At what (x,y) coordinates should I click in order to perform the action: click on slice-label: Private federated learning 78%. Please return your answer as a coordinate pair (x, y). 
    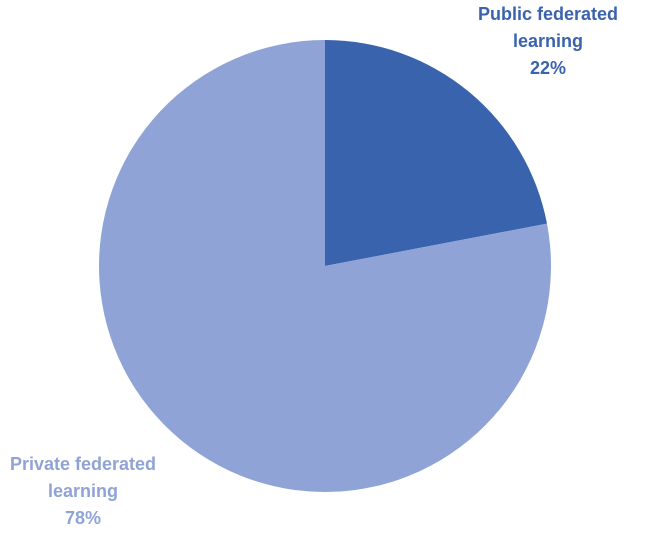
    Looking at the image, I should click on (86, 491).